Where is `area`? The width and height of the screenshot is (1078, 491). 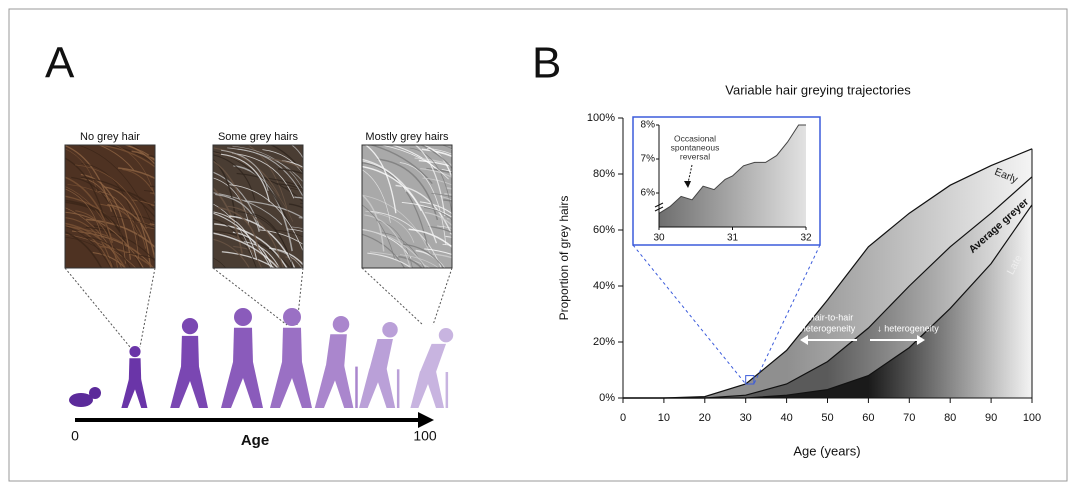 area is located at coordinates (827, 301).